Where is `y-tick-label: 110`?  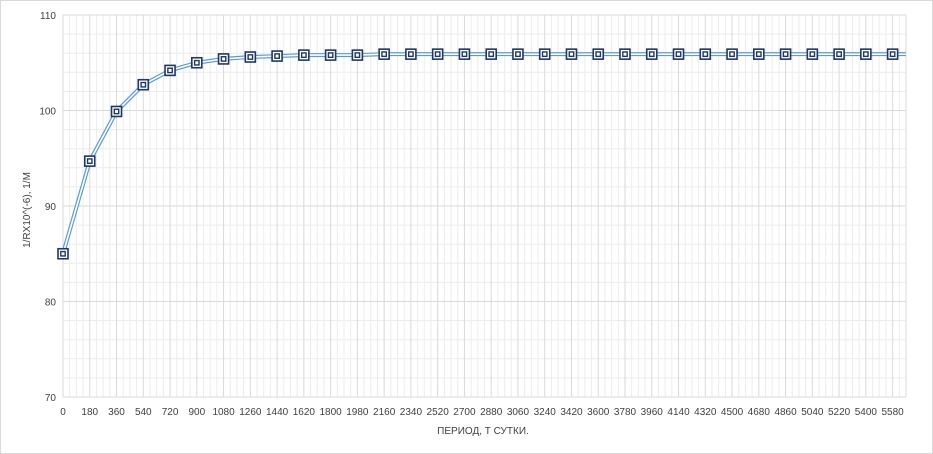 y-tick-label: 110 is located at coordinates (48, 16).